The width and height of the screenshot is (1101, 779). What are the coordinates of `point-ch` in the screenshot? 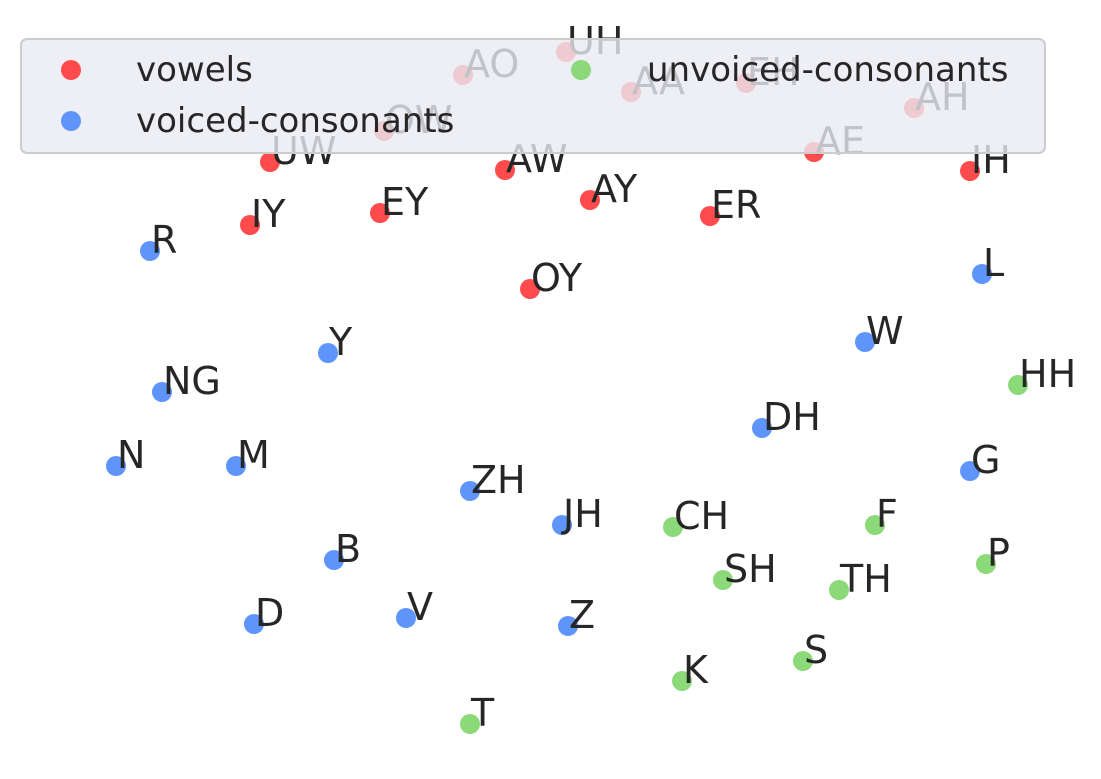 It's located at (673, 527).